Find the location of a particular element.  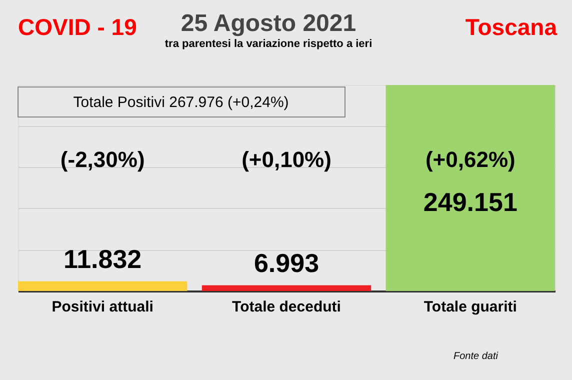

text: Toscana is located at coordinates (511, 27).